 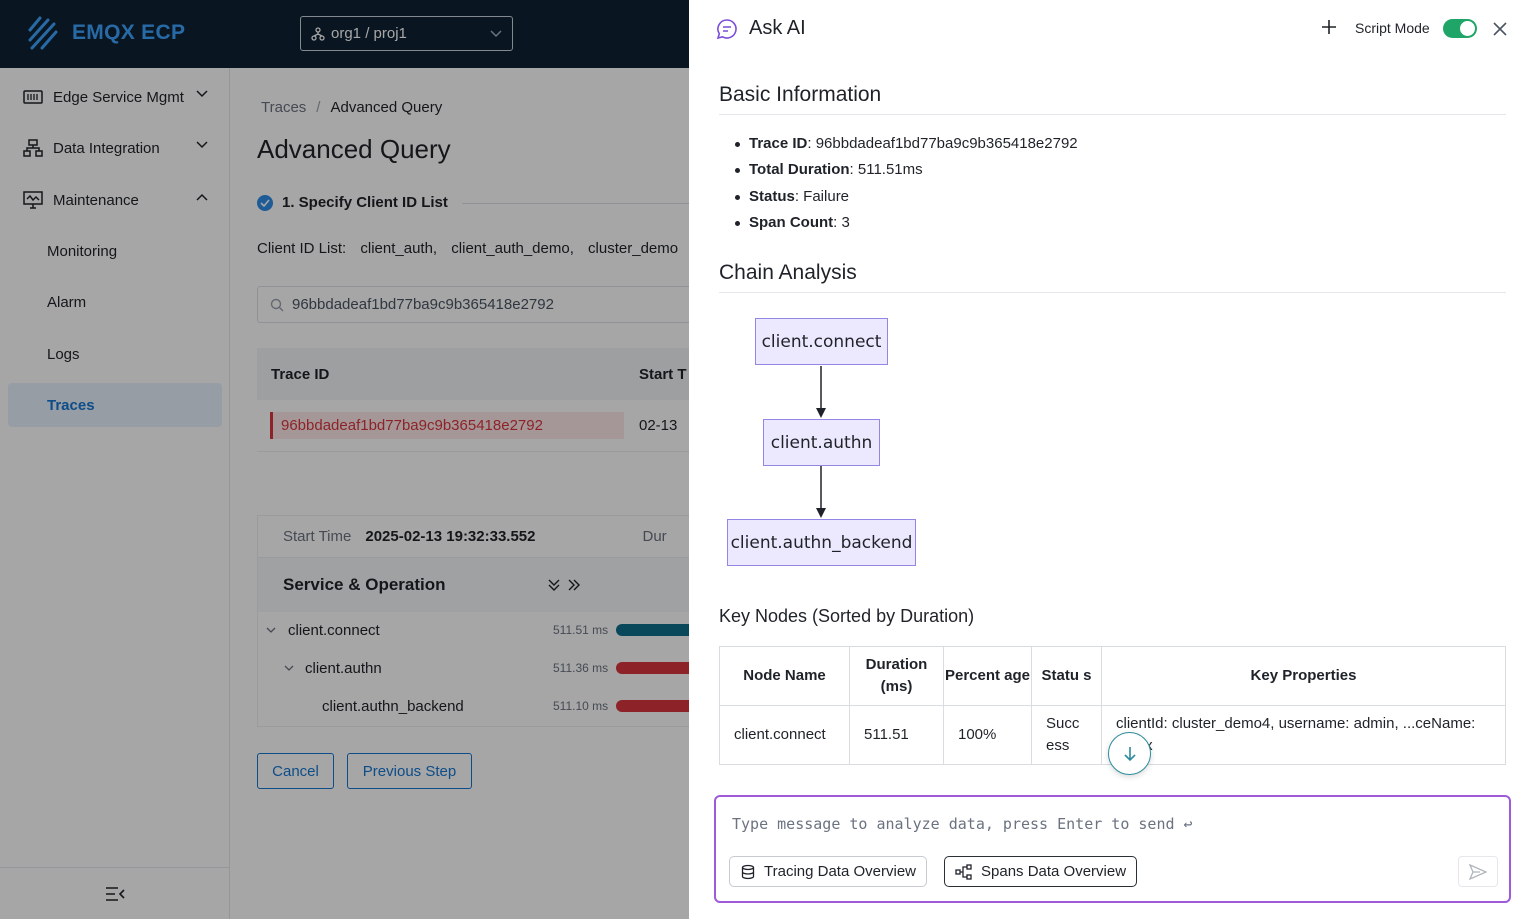 I want to click on info-key: Span Count, so click(x=791, y=222).